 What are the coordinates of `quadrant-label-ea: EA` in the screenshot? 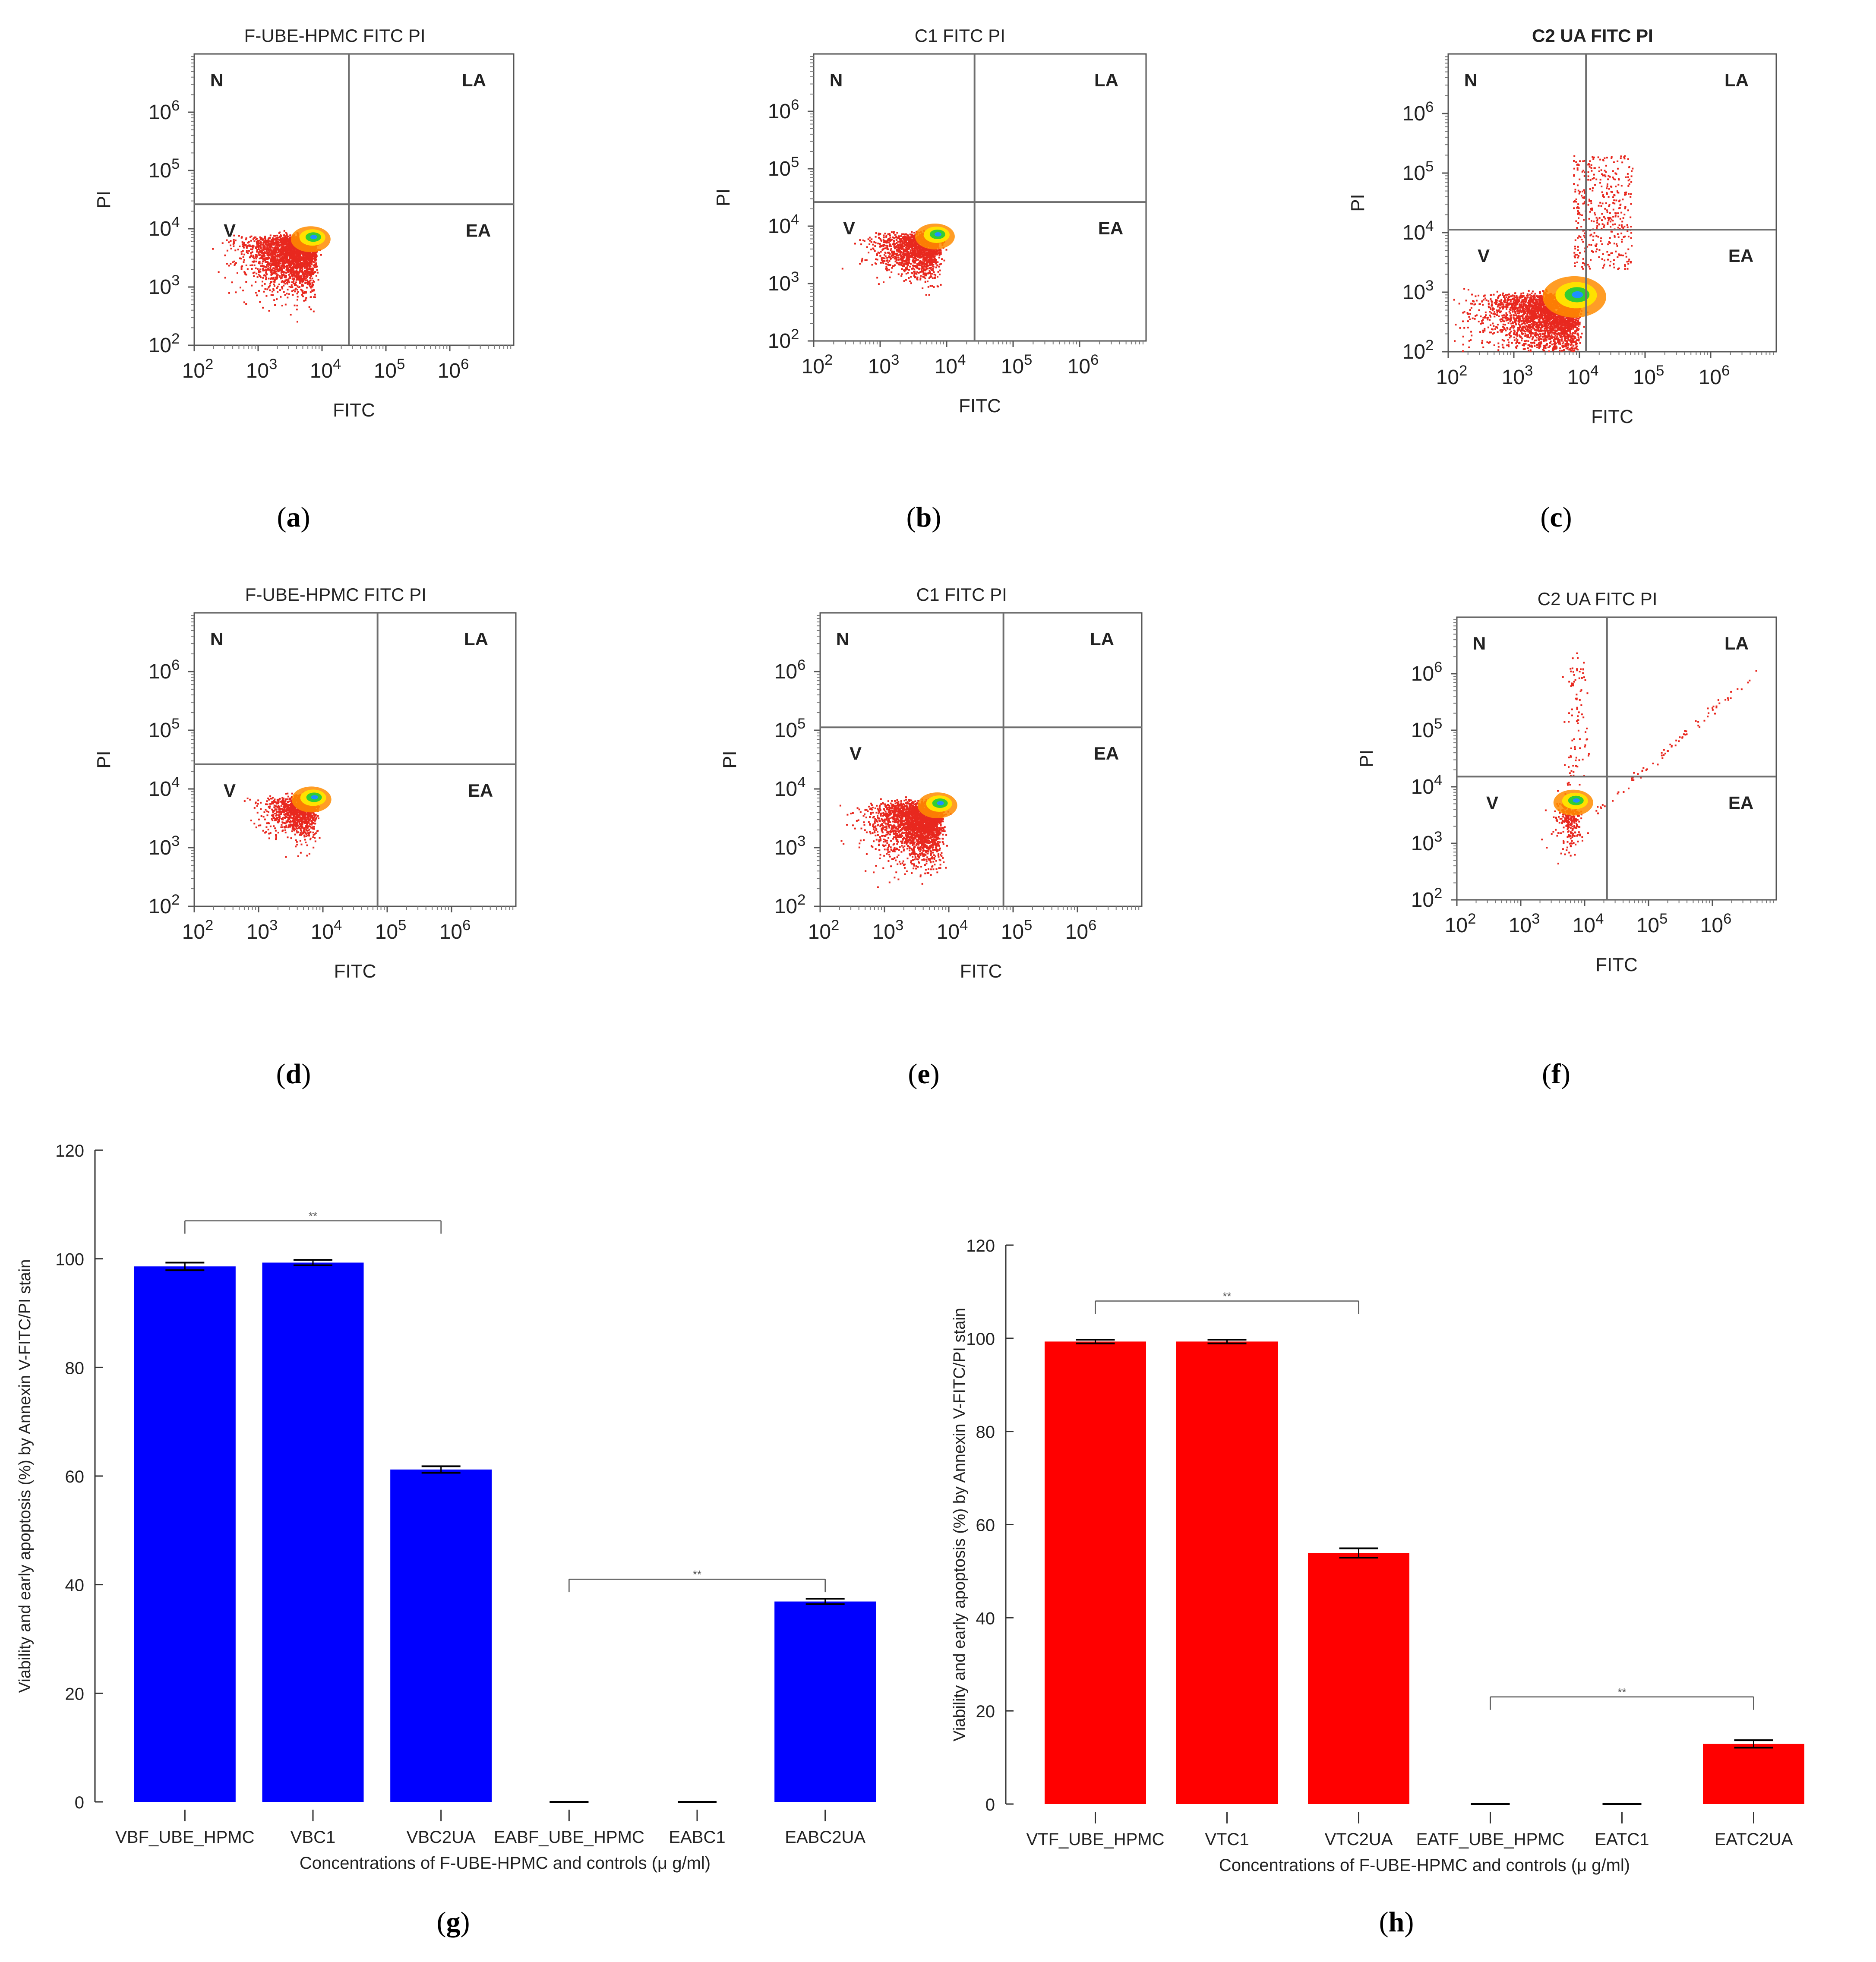 It's located at (1110, 228).